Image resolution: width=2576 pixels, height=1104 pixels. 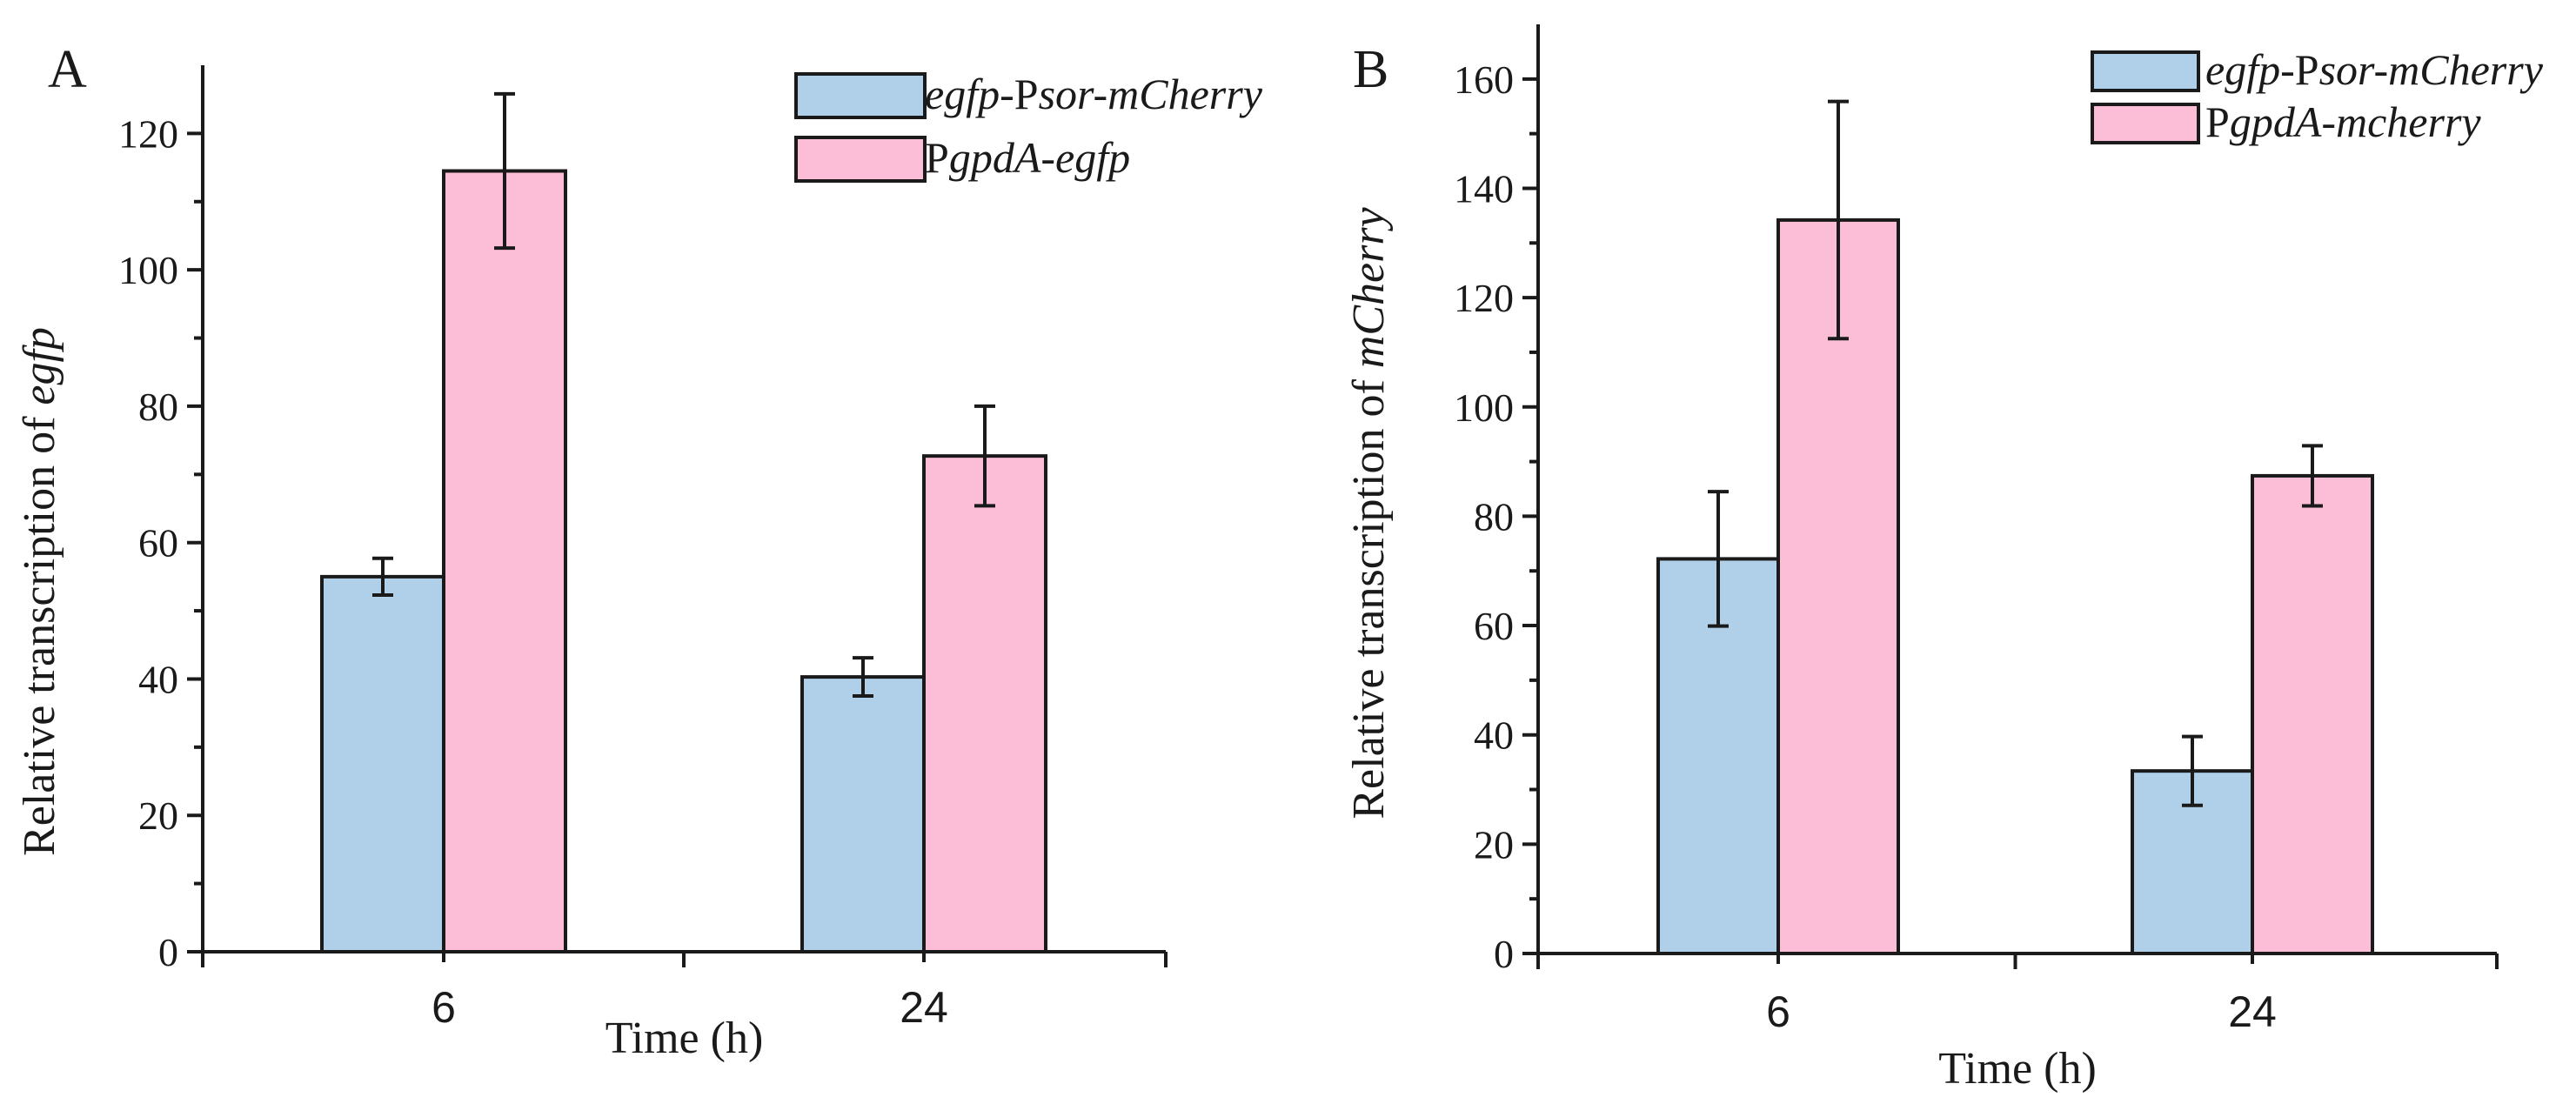 I want to click on panel-label: A, so click(x=67, y=69).